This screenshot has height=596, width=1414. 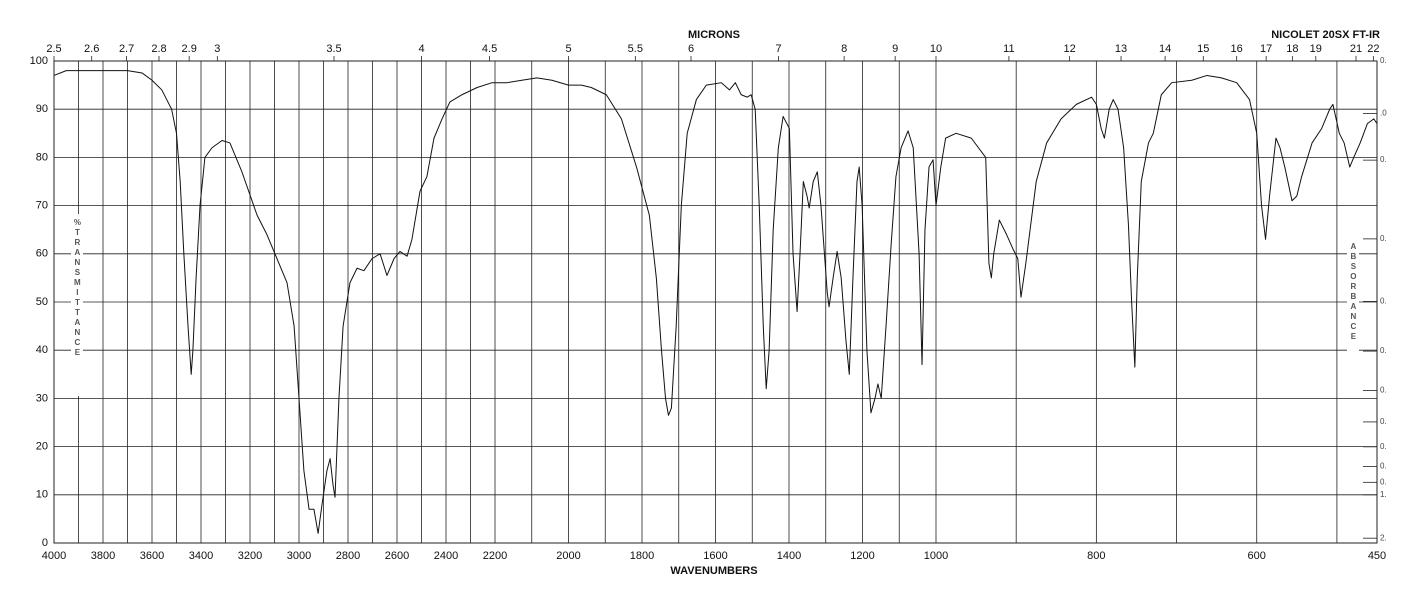 I want to click on top-tick-label: 13, so click(x=1121, y=49).